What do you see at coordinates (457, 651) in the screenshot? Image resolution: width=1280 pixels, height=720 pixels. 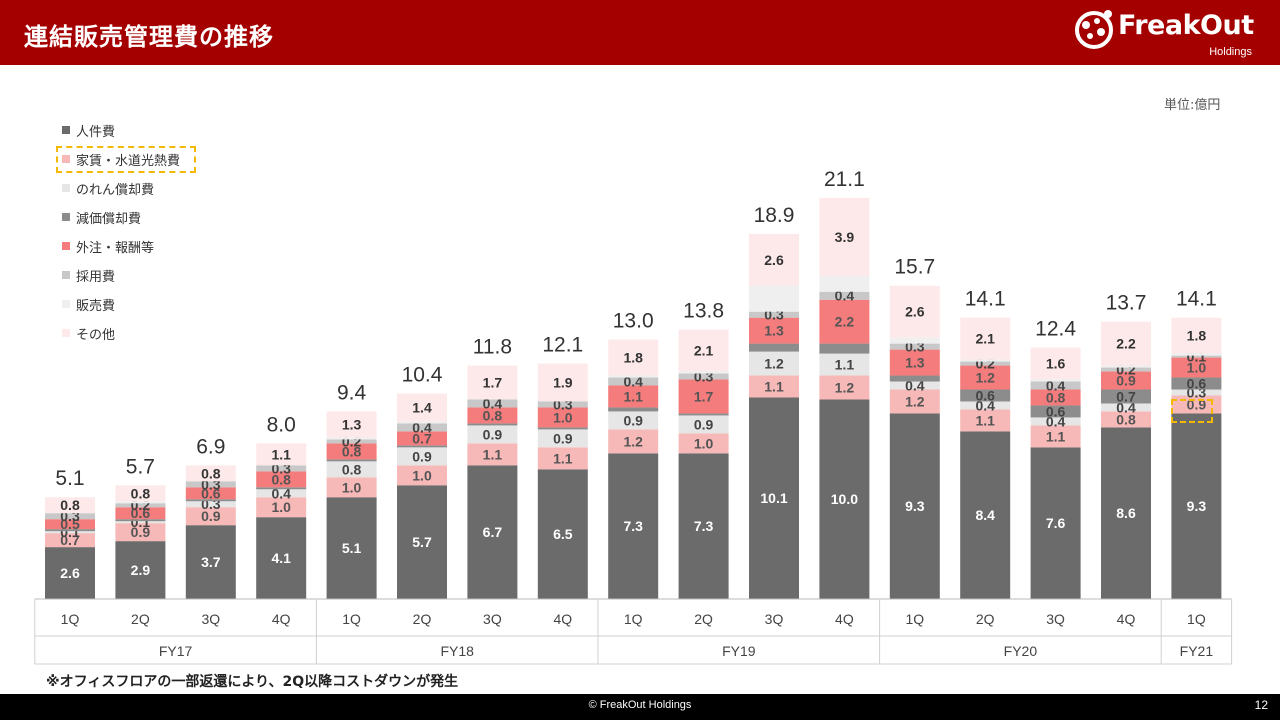 I see `fiscal-year-label: FY18` at bounding box center [457, 651].